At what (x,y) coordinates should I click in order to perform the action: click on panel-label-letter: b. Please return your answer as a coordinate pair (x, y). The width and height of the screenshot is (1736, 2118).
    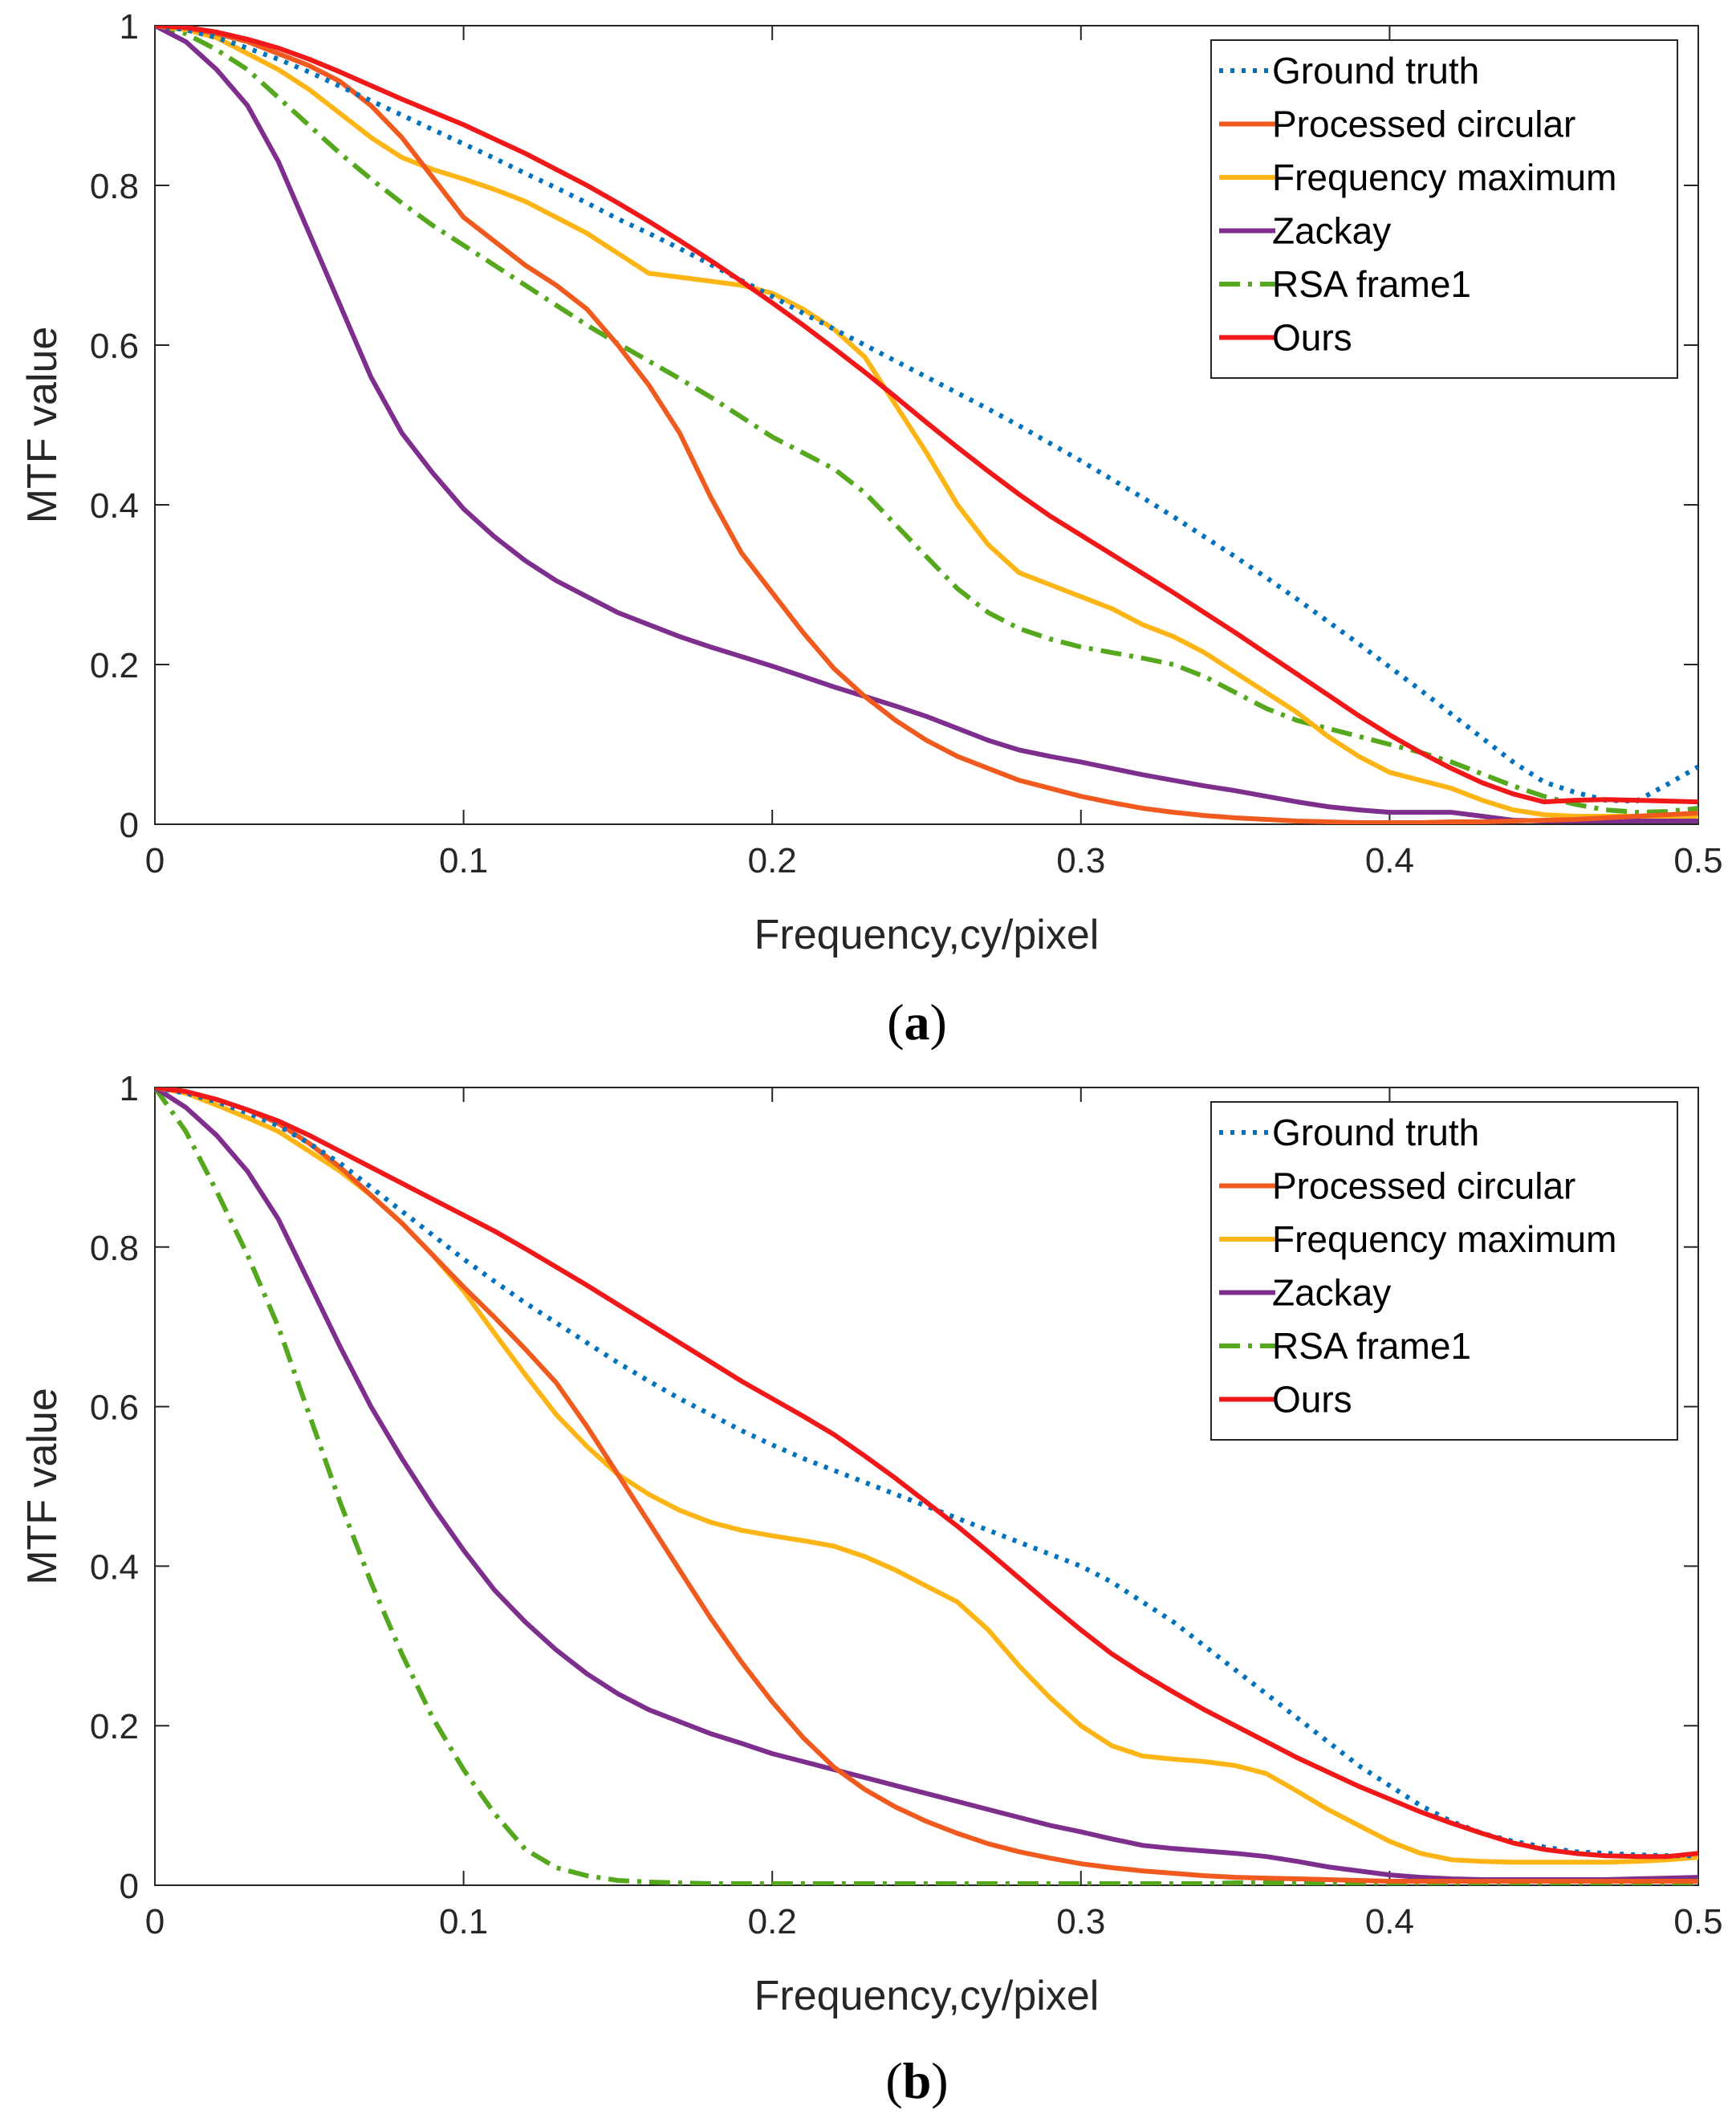
    Looking at the image, I should click on (917, 2080).